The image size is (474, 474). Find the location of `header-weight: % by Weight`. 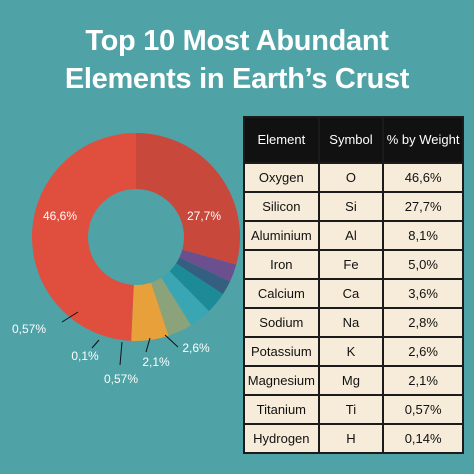

header-weight: % by Weight is located at coordinates (423, 140).